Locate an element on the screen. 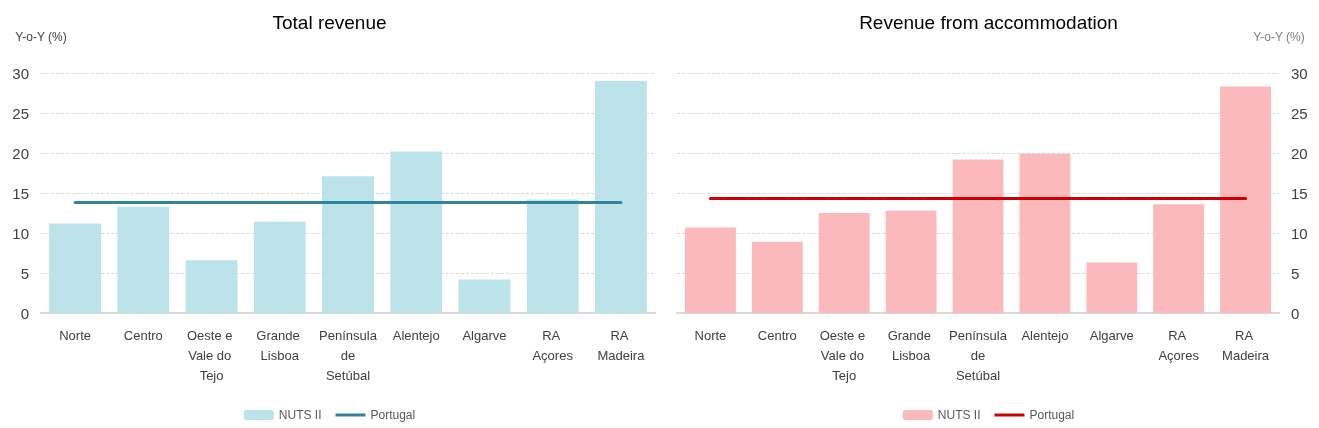 The image size is (1319, 428). y2-tick-label: 25 is located at coordinates (1299, 113).